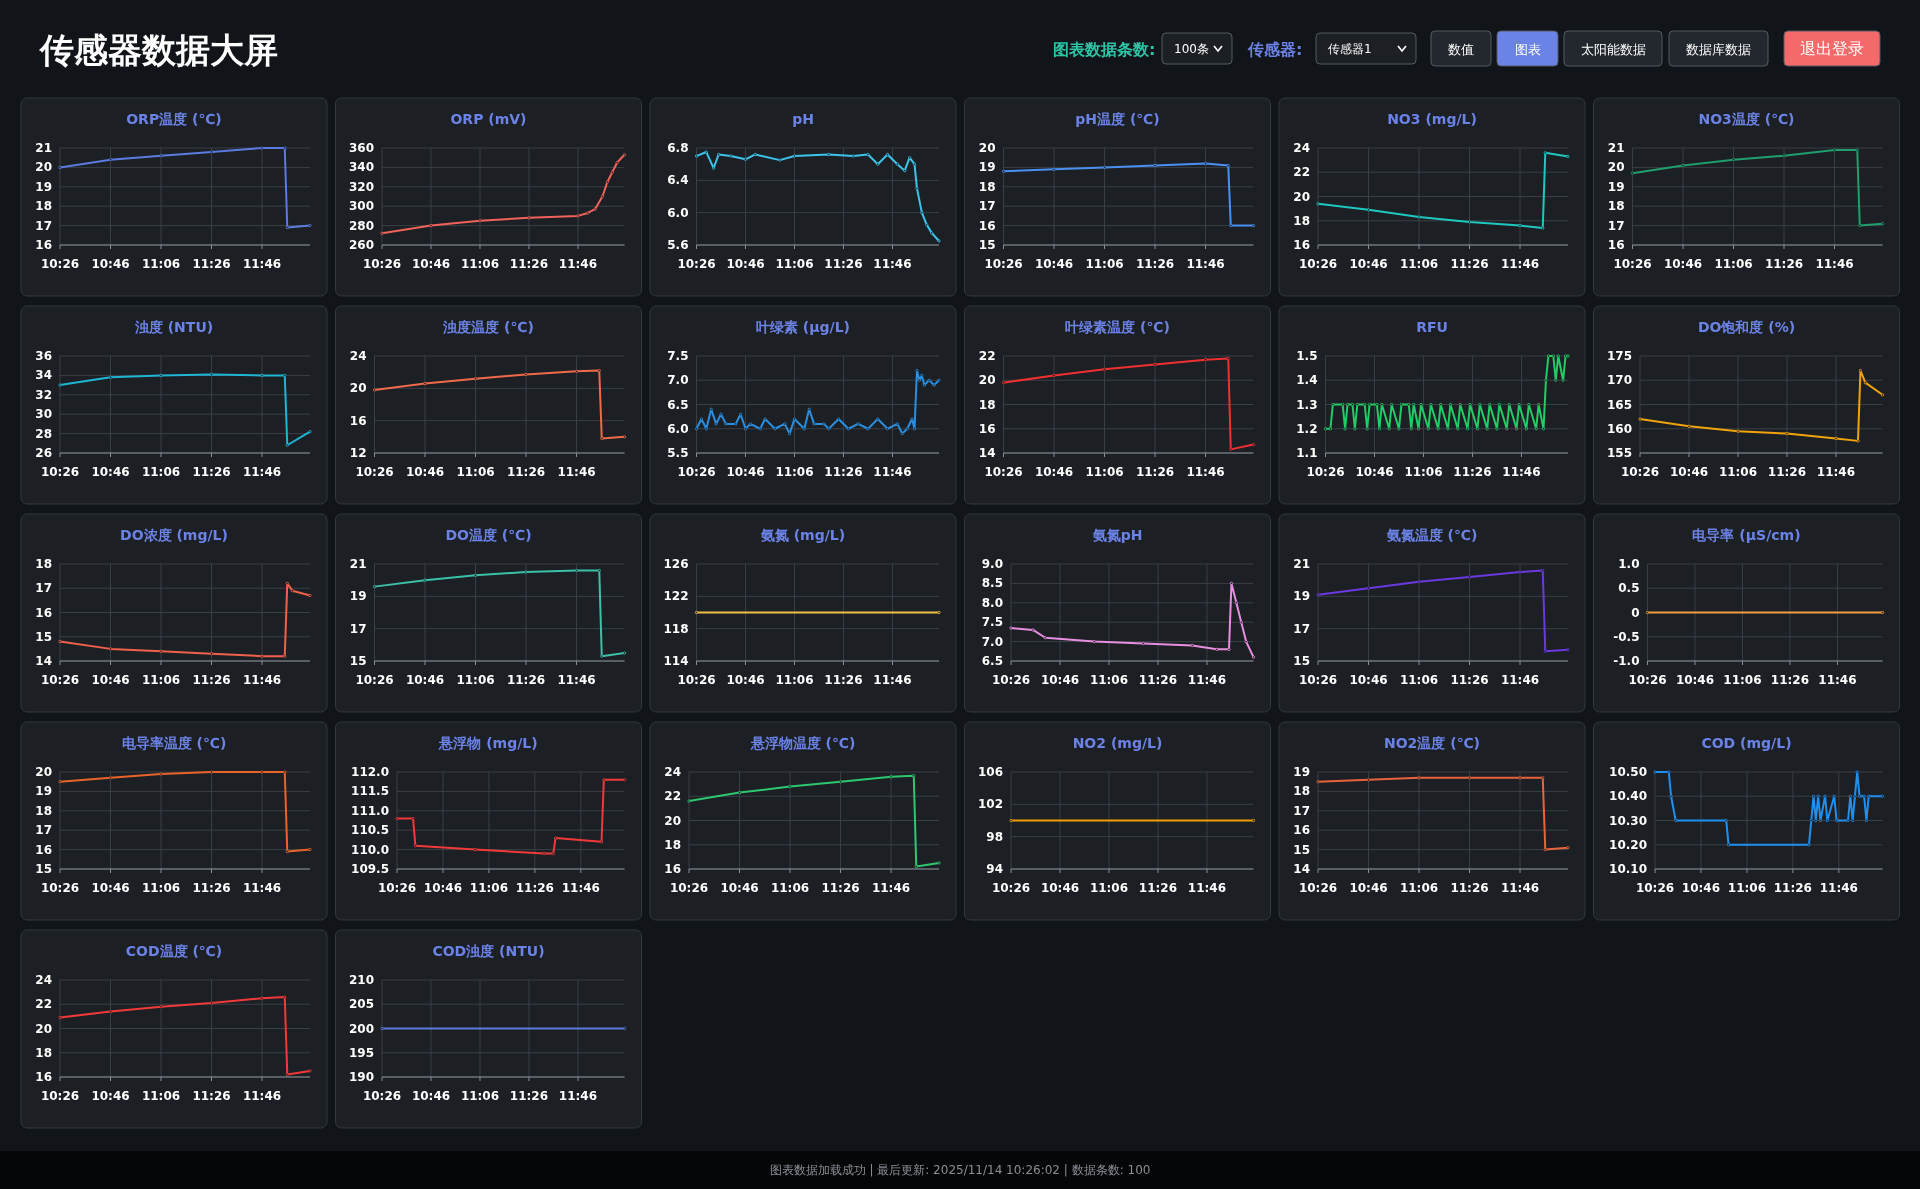 The image size is (1920, 1189). Describe the element at coordinates (1628, 796) in the screenshot. I see `y-tick-label: 10.40` at that location.